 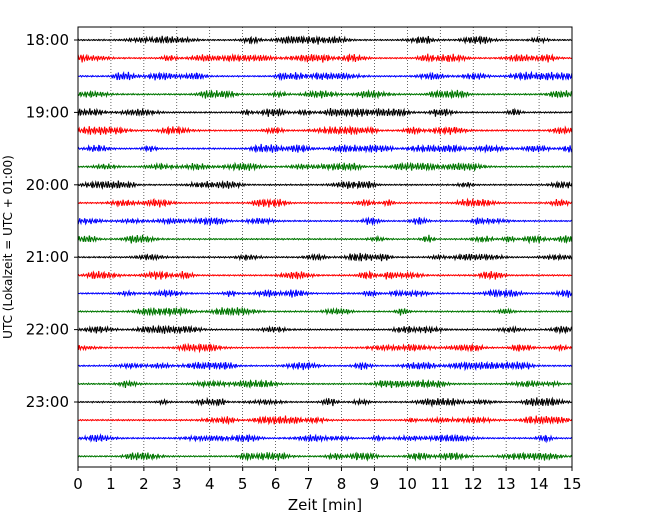 What do you see at coordinates (47, 112) in the screenshot?
I see `y-tick-label: 19:00` at bounding box center [47, 112].